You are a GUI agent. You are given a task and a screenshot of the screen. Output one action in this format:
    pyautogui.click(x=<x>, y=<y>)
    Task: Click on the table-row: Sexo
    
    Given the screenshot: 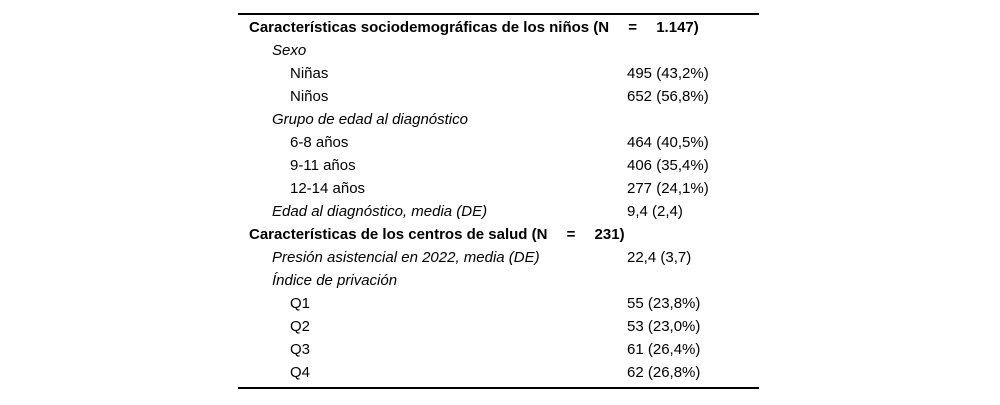 What is the action you would take?
    pyautogui.click(x=498, y=50)
    